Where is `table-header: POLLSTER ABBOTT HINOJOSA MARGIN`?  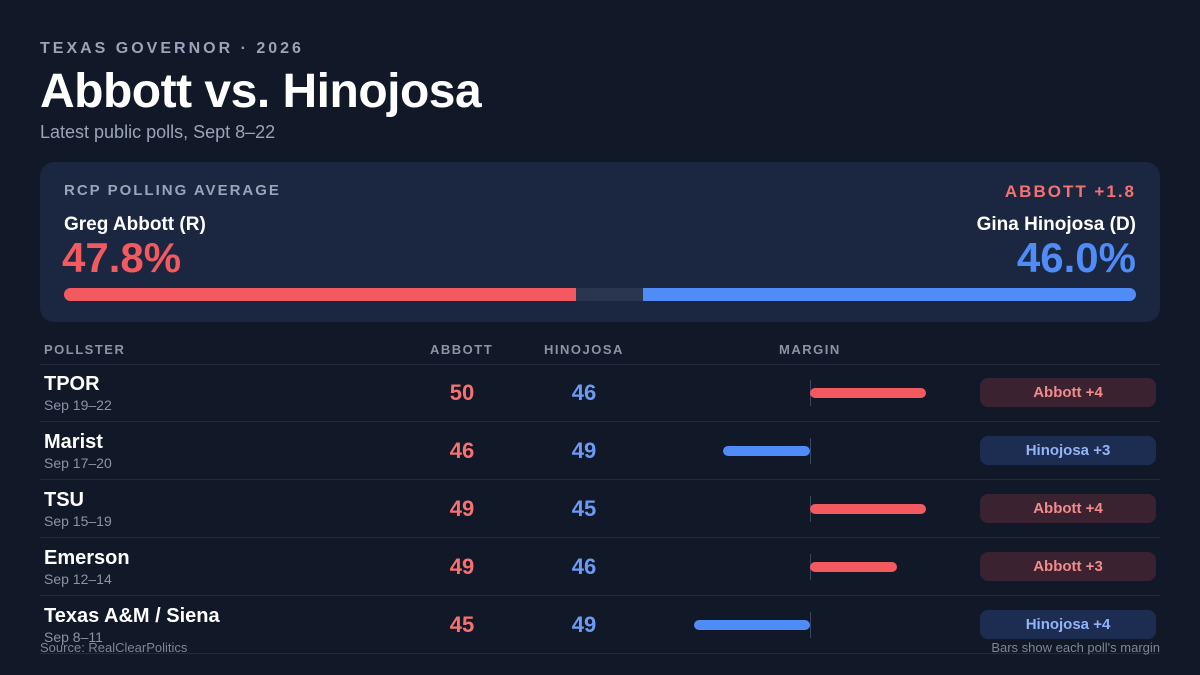
table-header: POLLSTER ABBOTT HINOJOSA MARGIN is located at coordinates (600, 352).